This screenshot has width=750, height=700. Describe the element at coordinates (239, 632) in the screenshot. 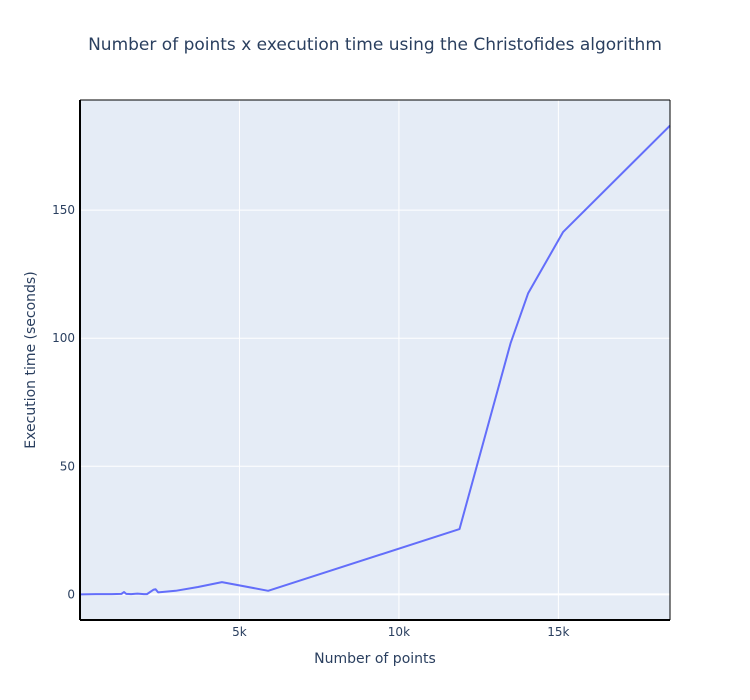

I see `x-tick-label-0: 5k` at that location.